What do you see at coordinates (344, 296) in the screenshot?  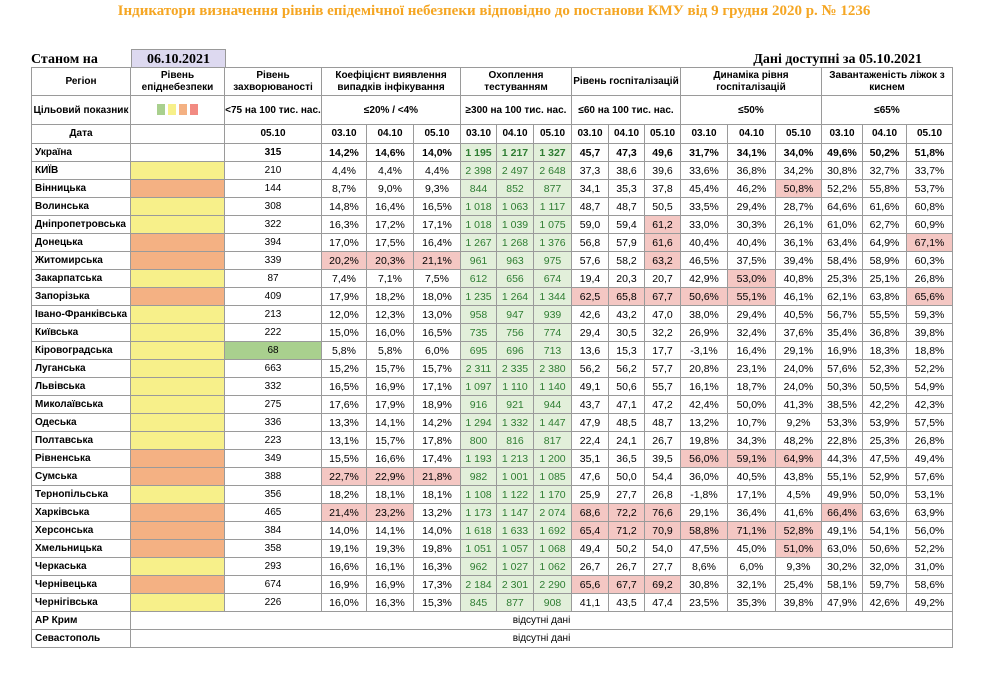 I see `det-value: 17,9%` at bounding box center [344, 296].